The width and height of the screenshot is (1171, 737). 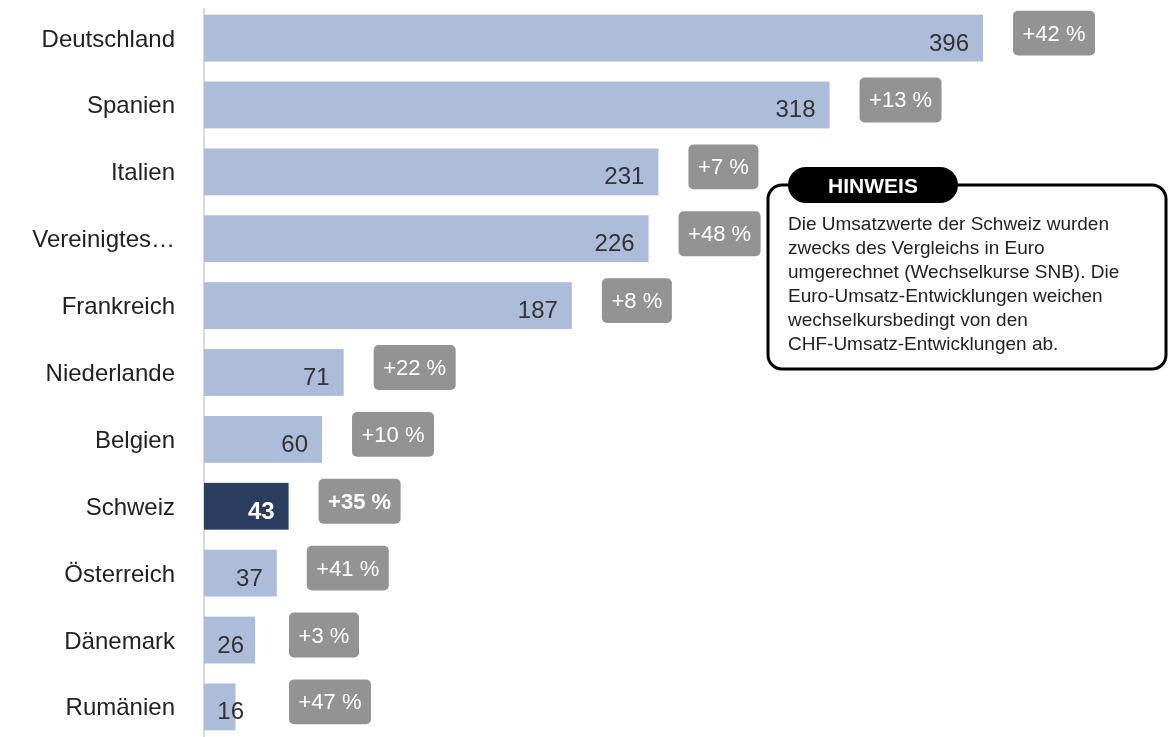 I want to click on y-tick-label: Rumänien, so click(x=120, y=707).